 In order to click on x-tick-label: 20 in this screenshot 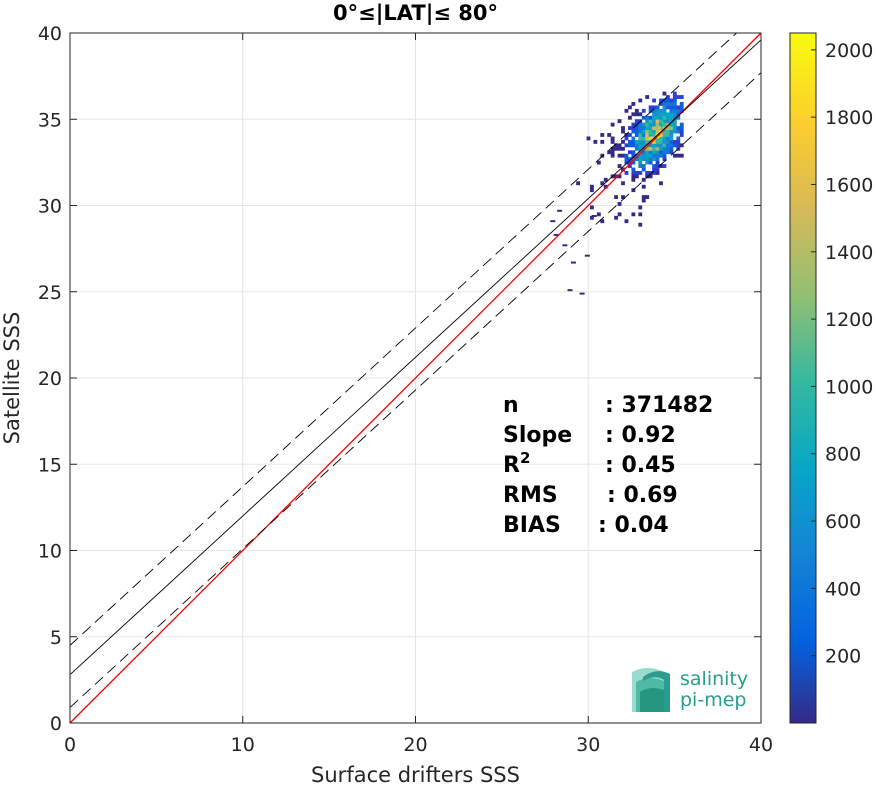, I will do `click(415, 745)`.